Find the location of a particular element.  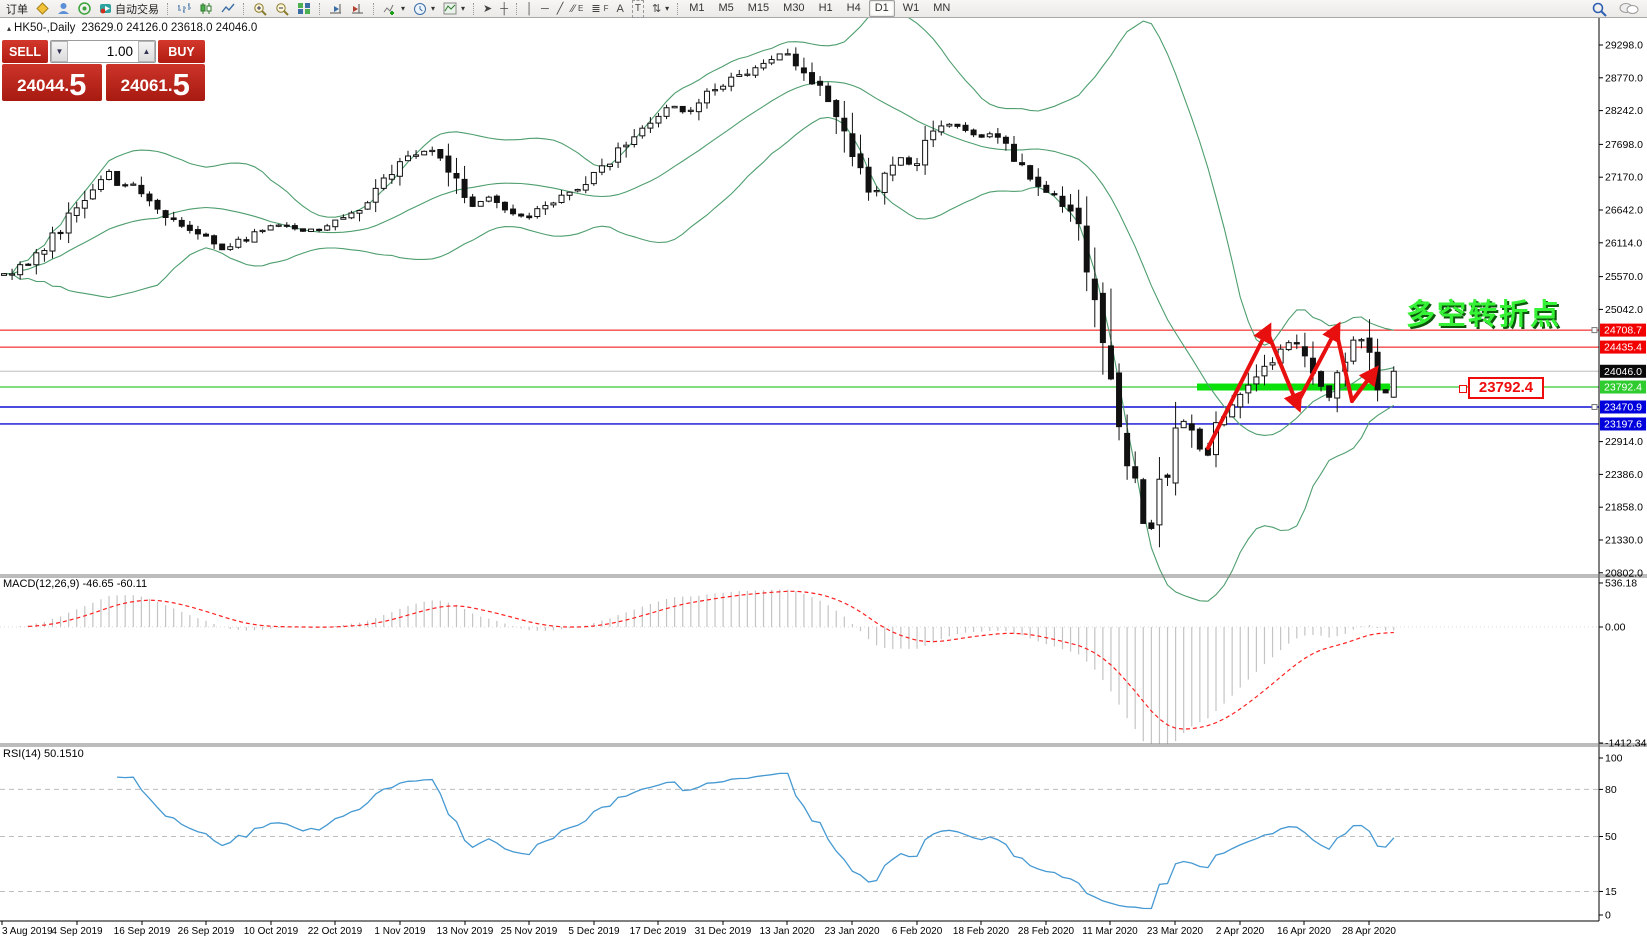

svg-text: 5 Dec 2019 is located at coordinates (594, 931).